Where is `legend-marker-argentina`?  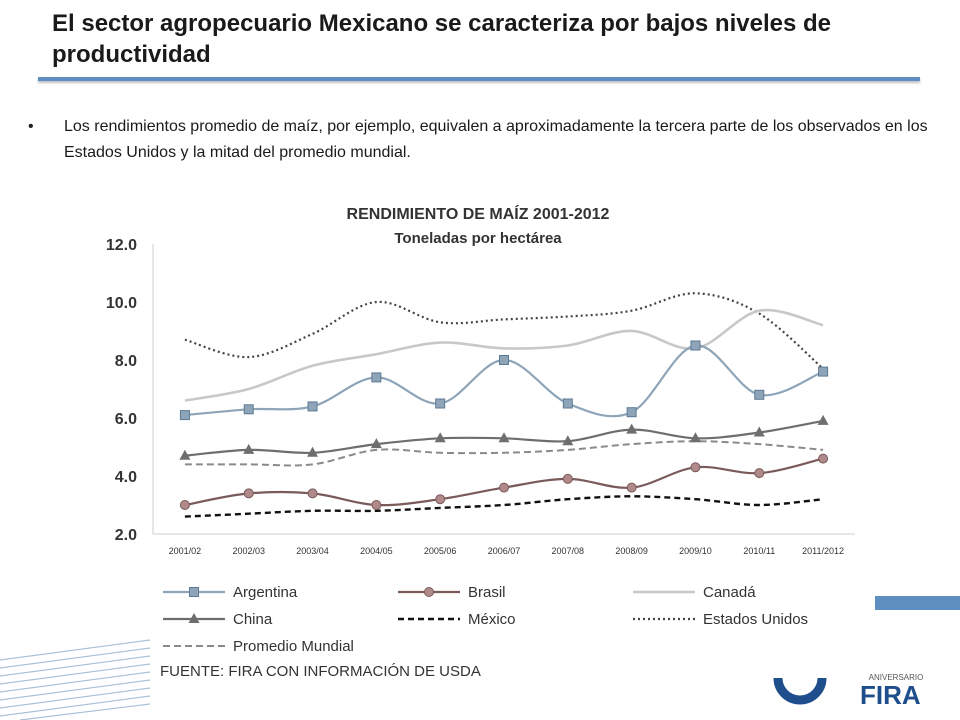 legend-marker-argentina is located at coordinates (194, 592).